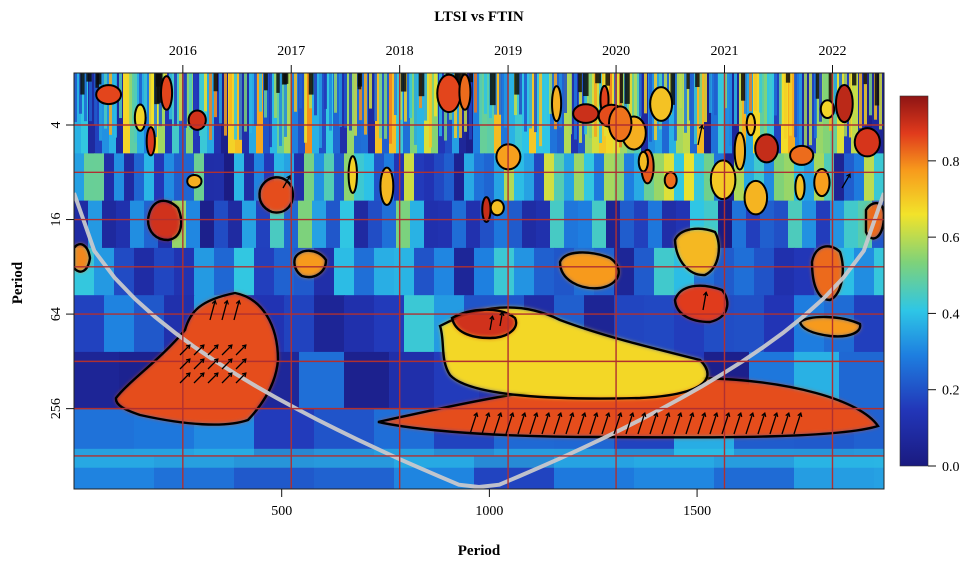  I want to click on colorbar-tick-label: 0.2, so click(951, 391).